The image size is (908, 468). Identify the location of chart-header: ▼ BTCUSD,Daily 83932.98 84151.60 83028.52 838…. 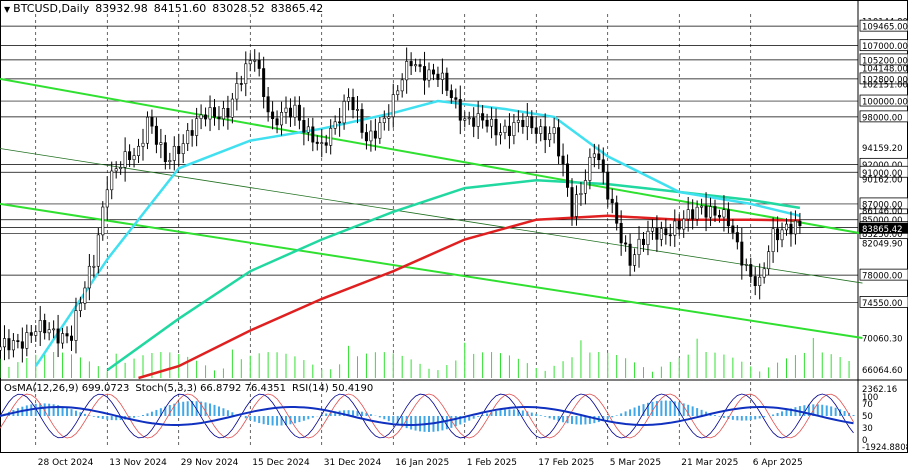
(166, 8).